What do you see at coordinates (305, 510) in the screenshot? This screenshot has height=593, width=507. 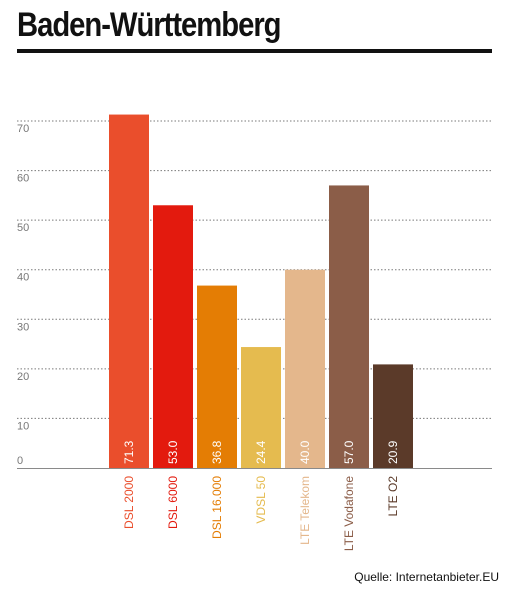 I see `x-category-label: LTE Telekom` at bounding box center [305, 510].